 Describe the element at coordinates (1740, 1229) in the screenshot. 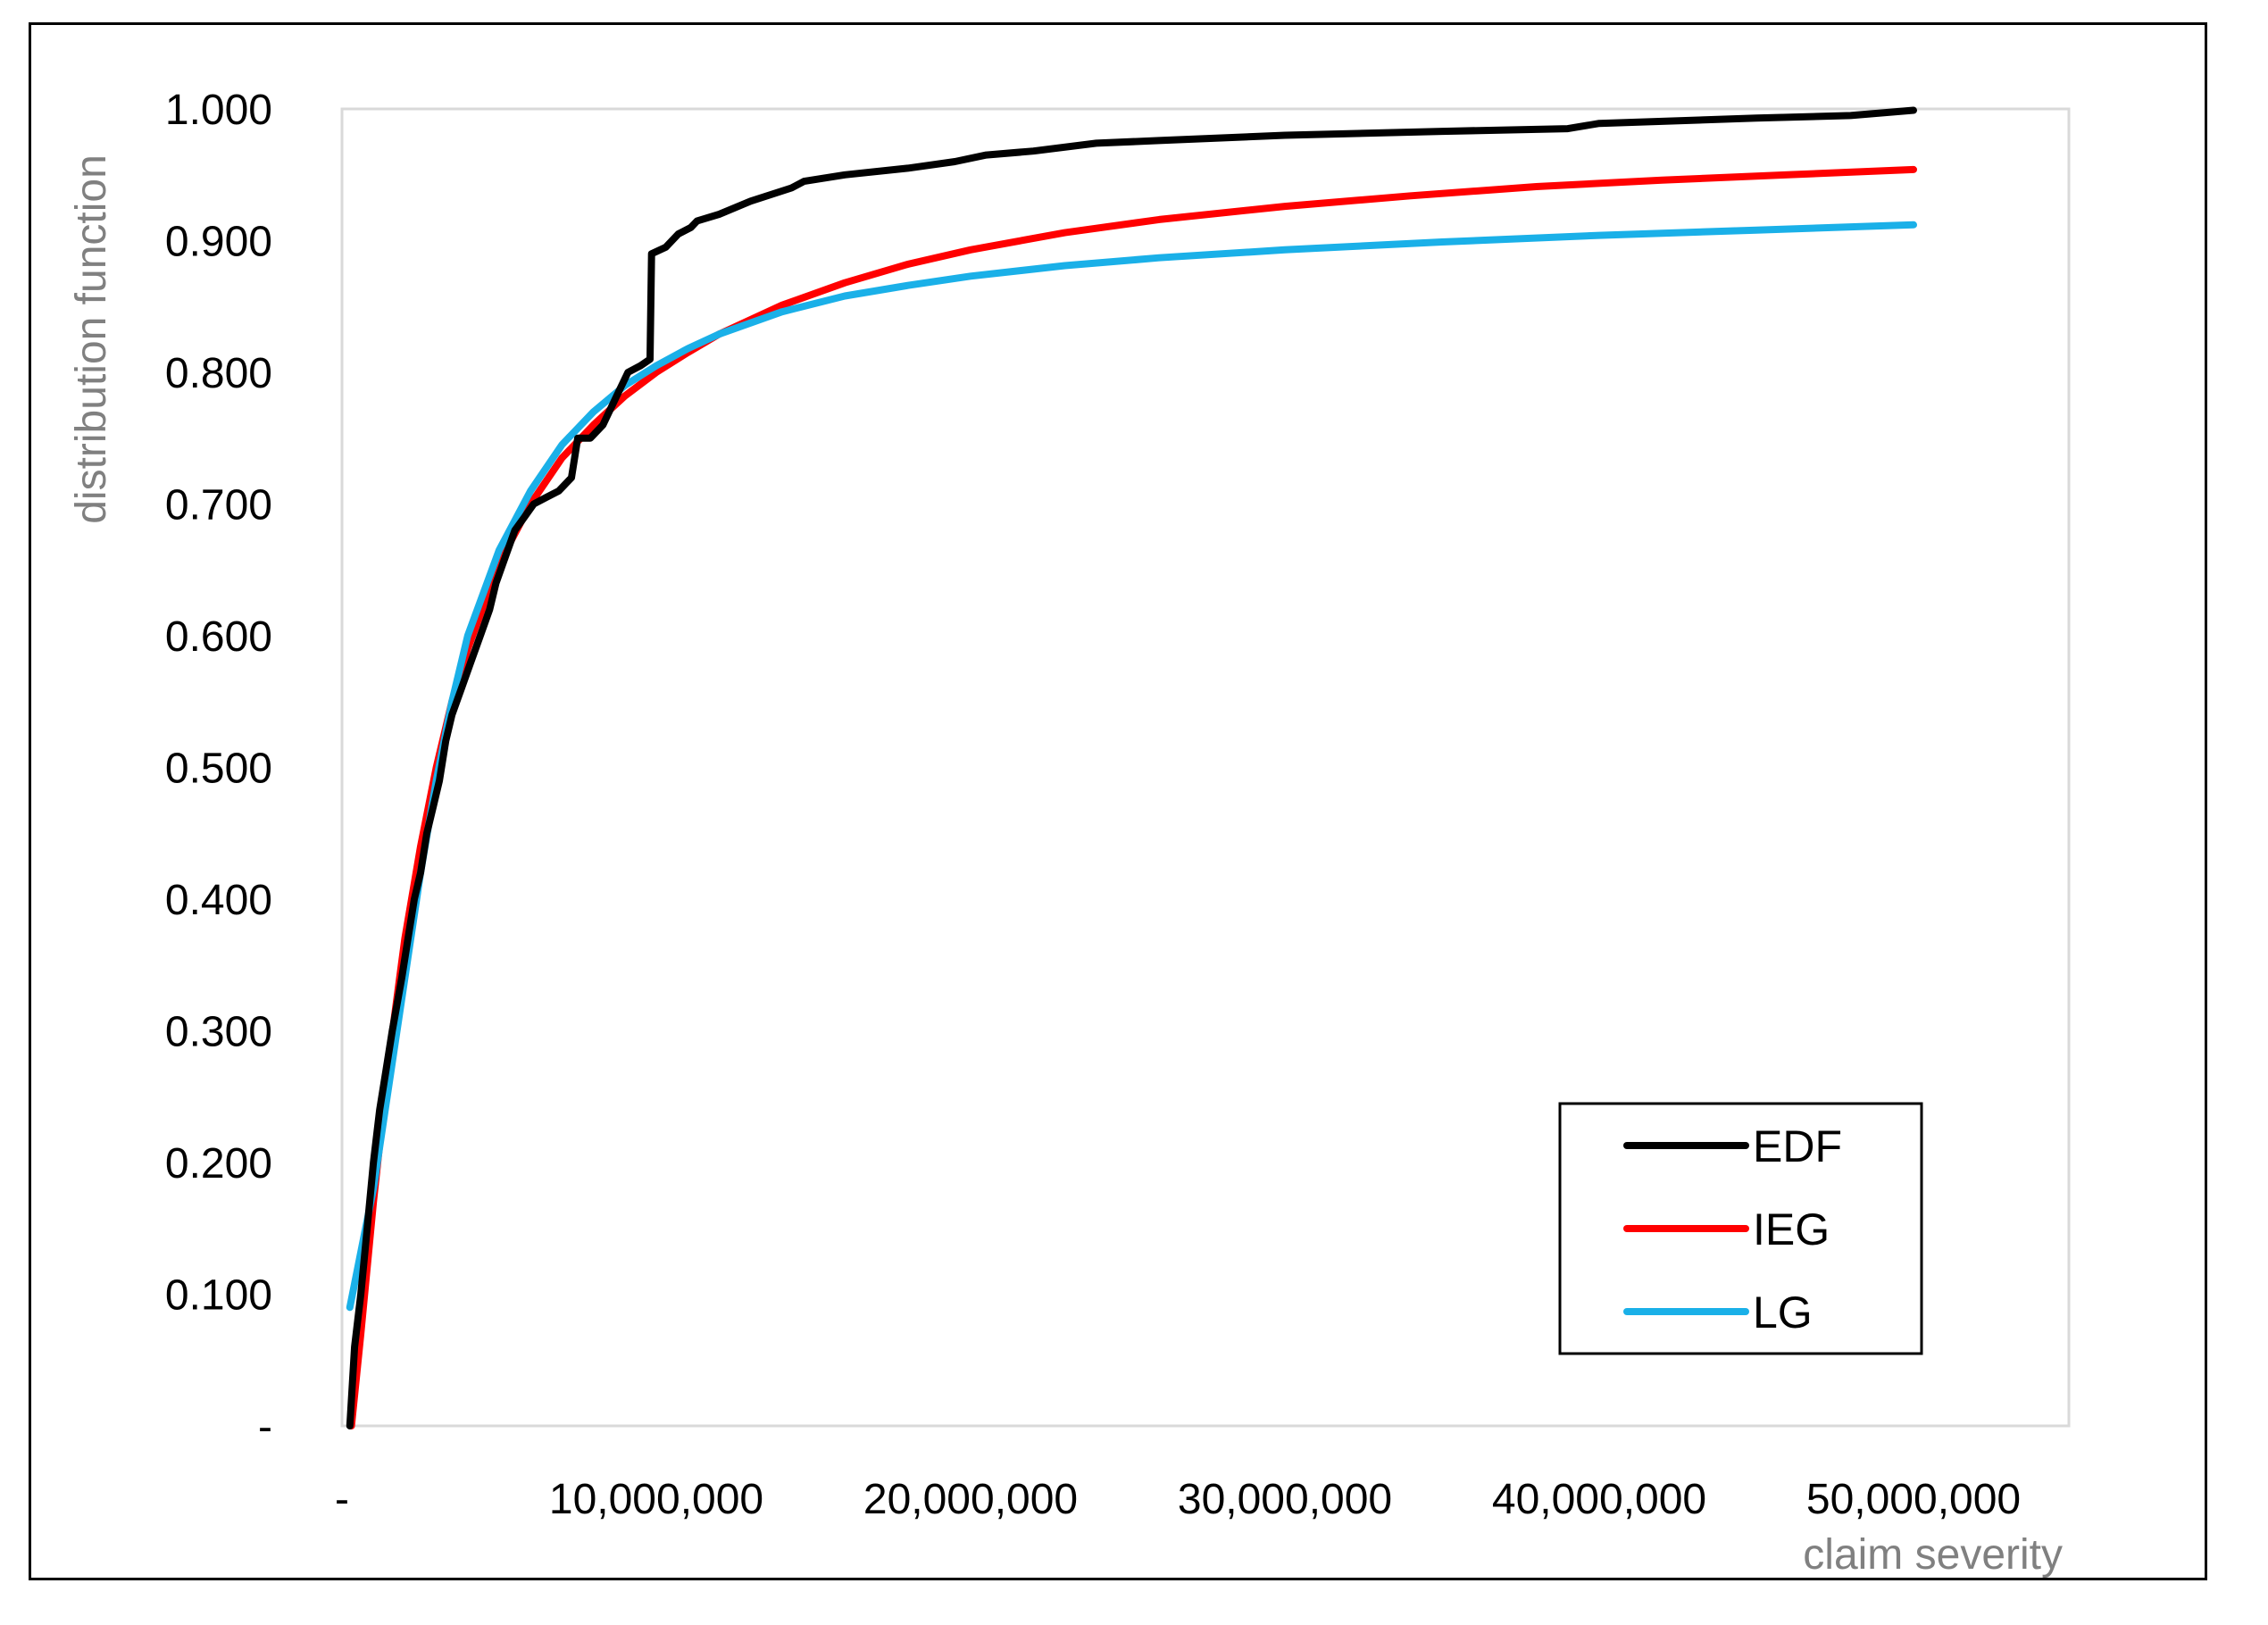

I see `legend: EDF IEG LG` at that location.